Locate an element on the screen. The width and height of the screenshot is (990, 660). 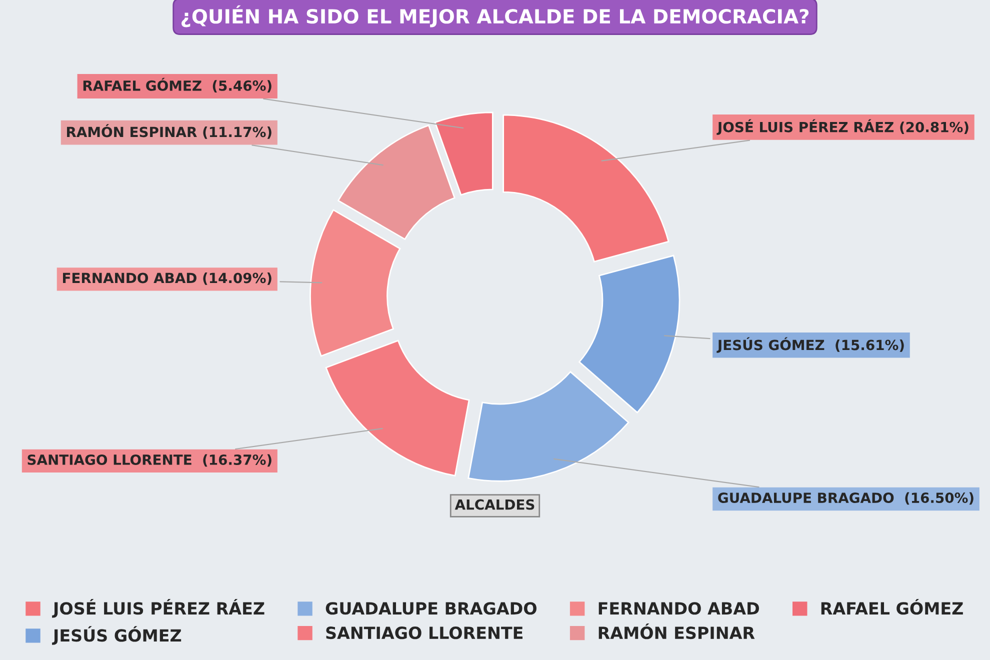
legend-label: JOSÉ LUIS PÉREZ RÁEZ is located at coordinates (158, 608).